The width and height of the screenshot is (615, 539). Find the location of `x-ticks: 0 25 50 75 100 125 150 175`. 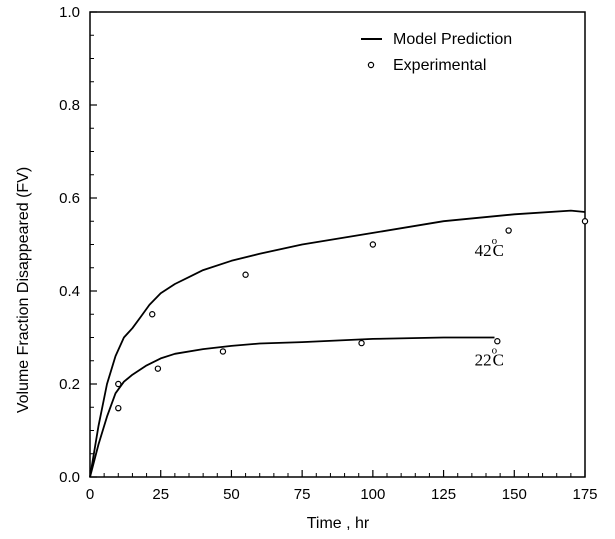

x-ticks: 0 25 50 75 100 125 150 175 is located at coordinates (342, 486).